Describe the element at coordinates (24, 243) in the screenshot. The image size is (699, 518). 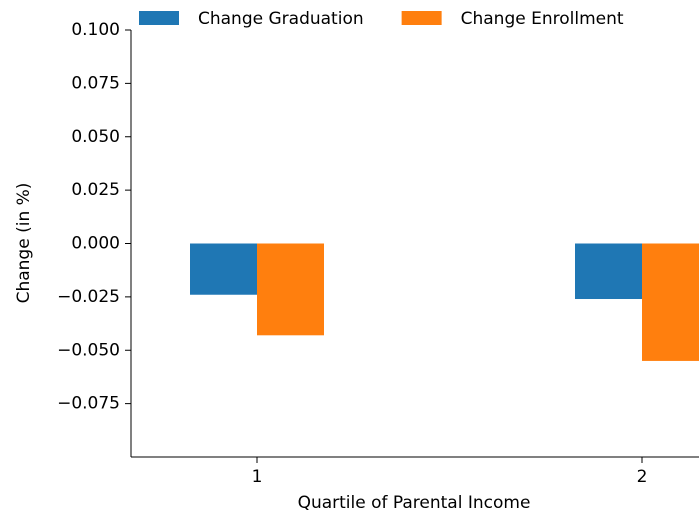
I see `y-axis-label: Change (in %)` at that location.